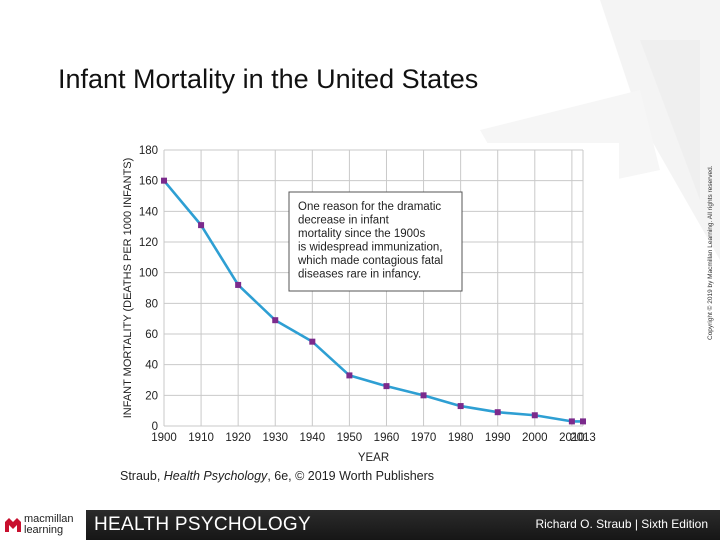  Describe the element at coordinates (535, 438) in the screenshot. I see `x-tick-label: 2000` at that location.